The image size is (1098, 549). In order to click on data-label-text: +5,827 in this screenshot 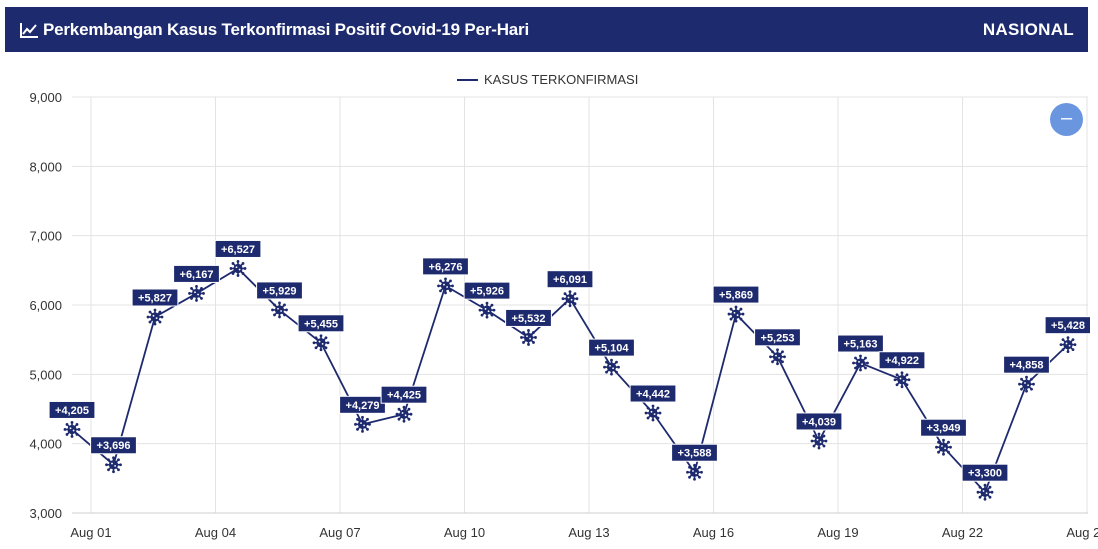, I will do `click(155, 298)`.